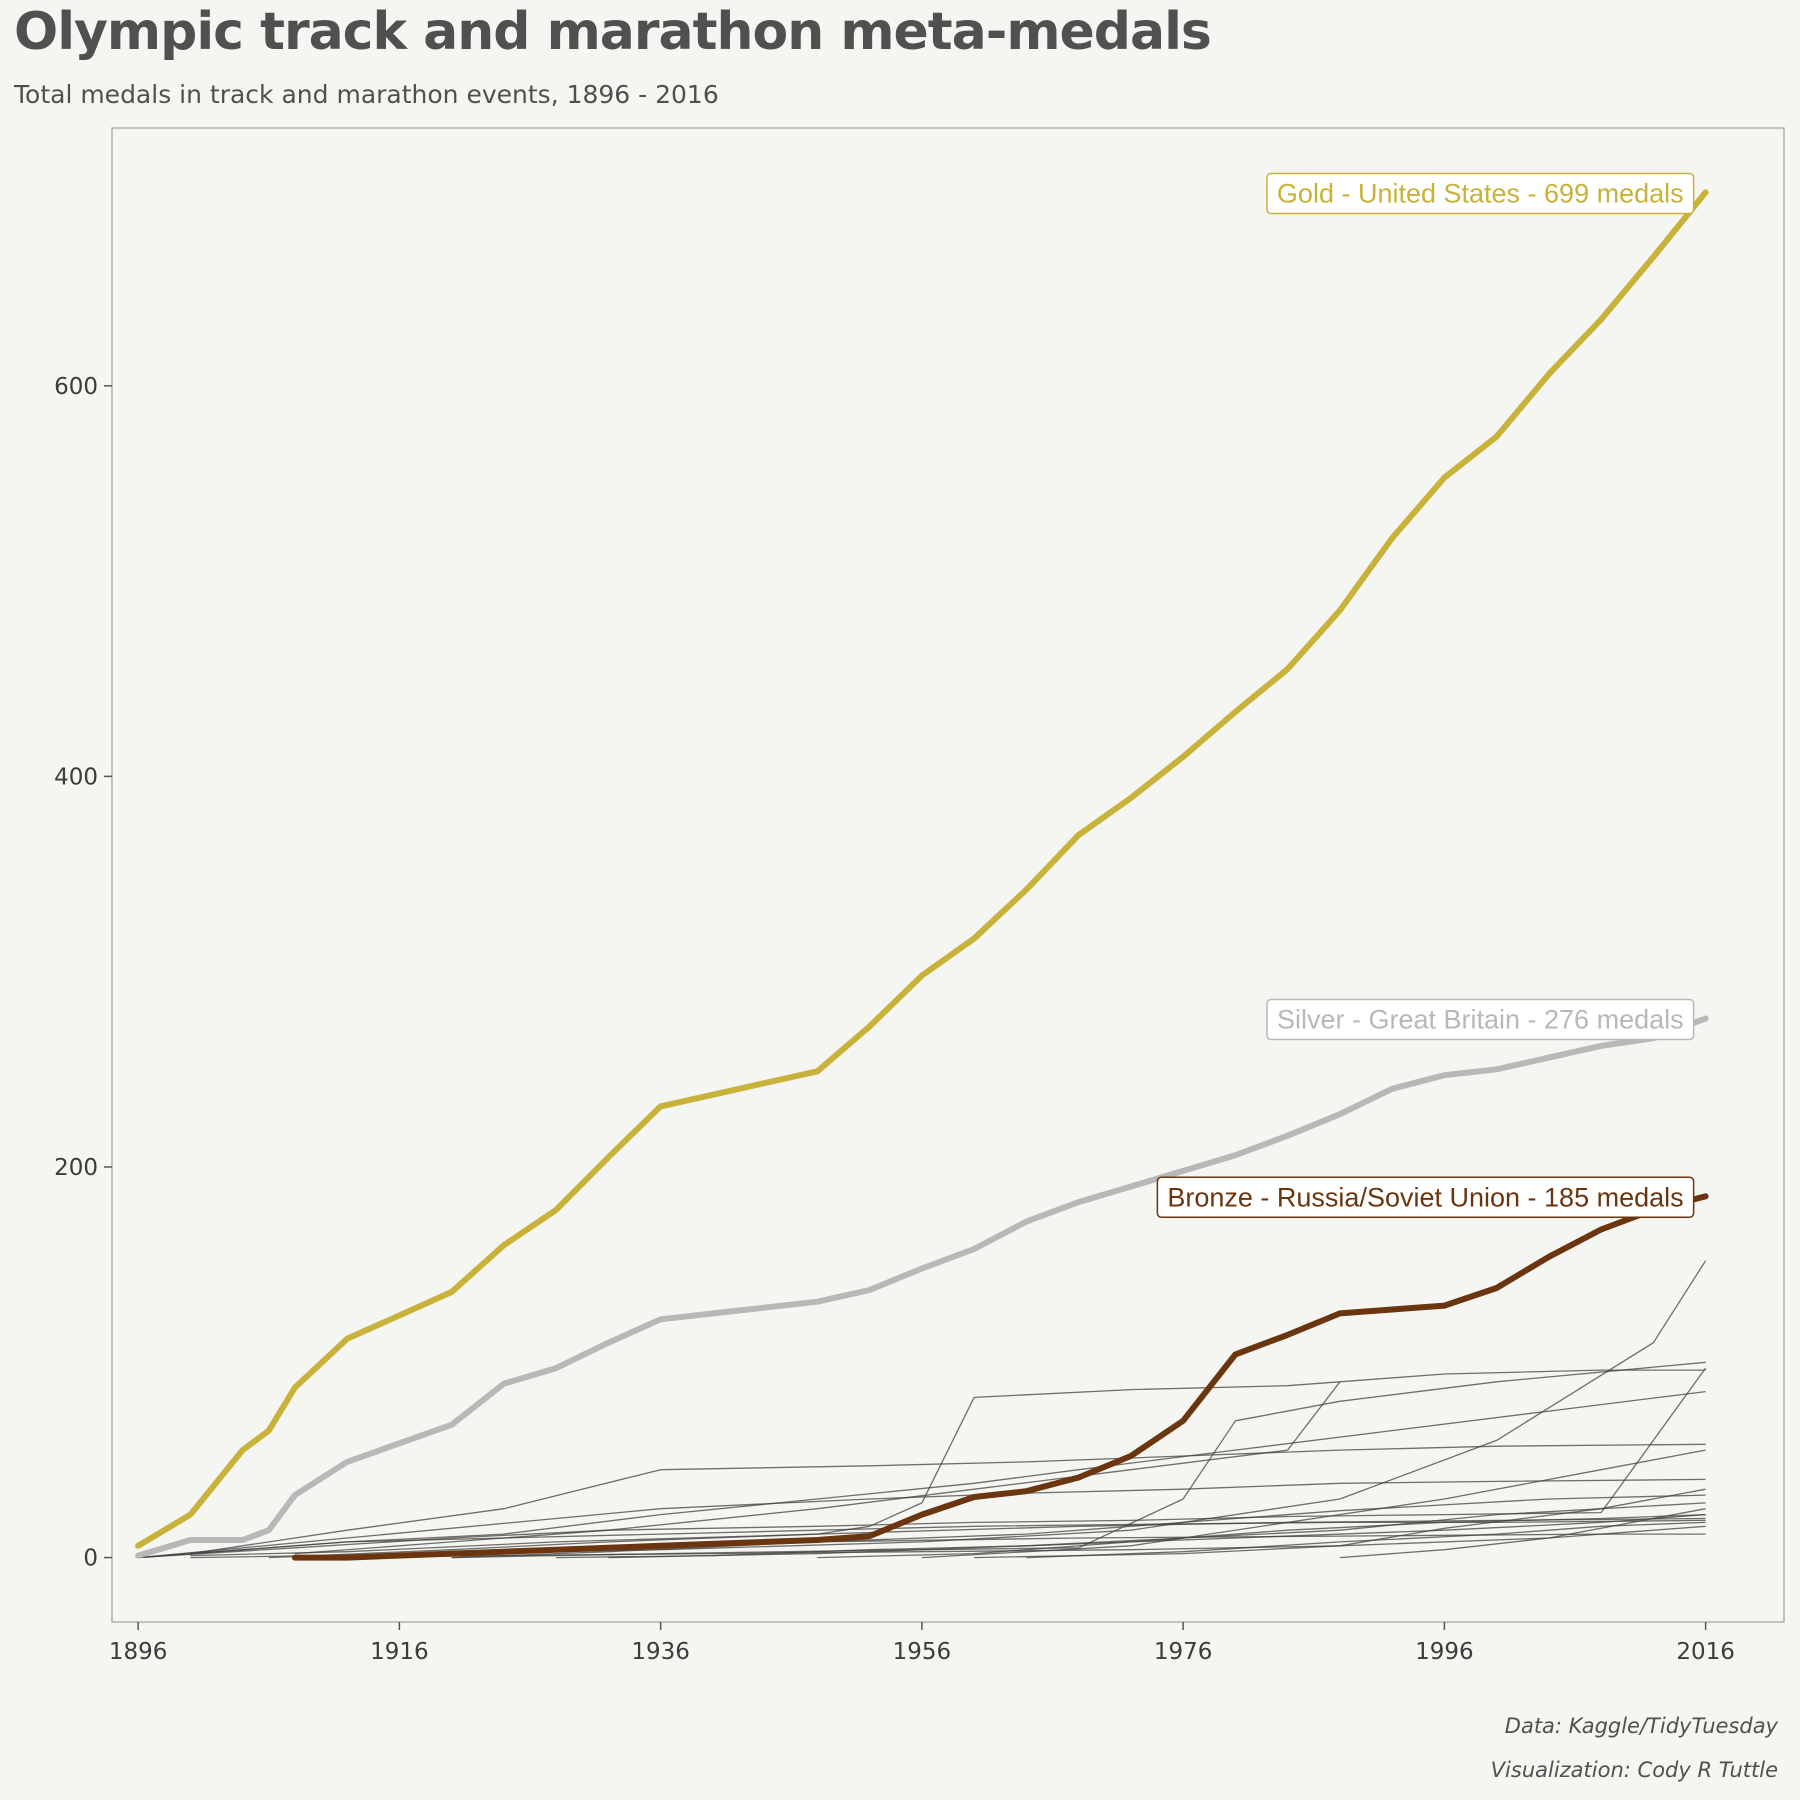 This screenshot has width=1800, height=1800. I want to click on x-tick-label: 1936, so click(660, 1652).